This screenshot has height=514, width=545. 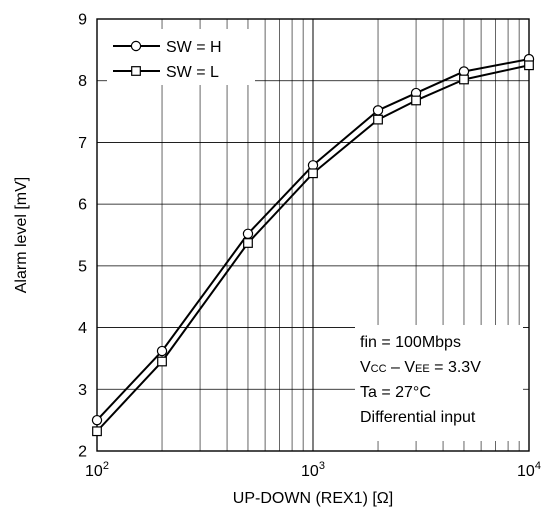 What do you see at coordinates (313, 470) in the screenshot?
I see `x-tick-label: 10³` at bounding box center [313, 470].